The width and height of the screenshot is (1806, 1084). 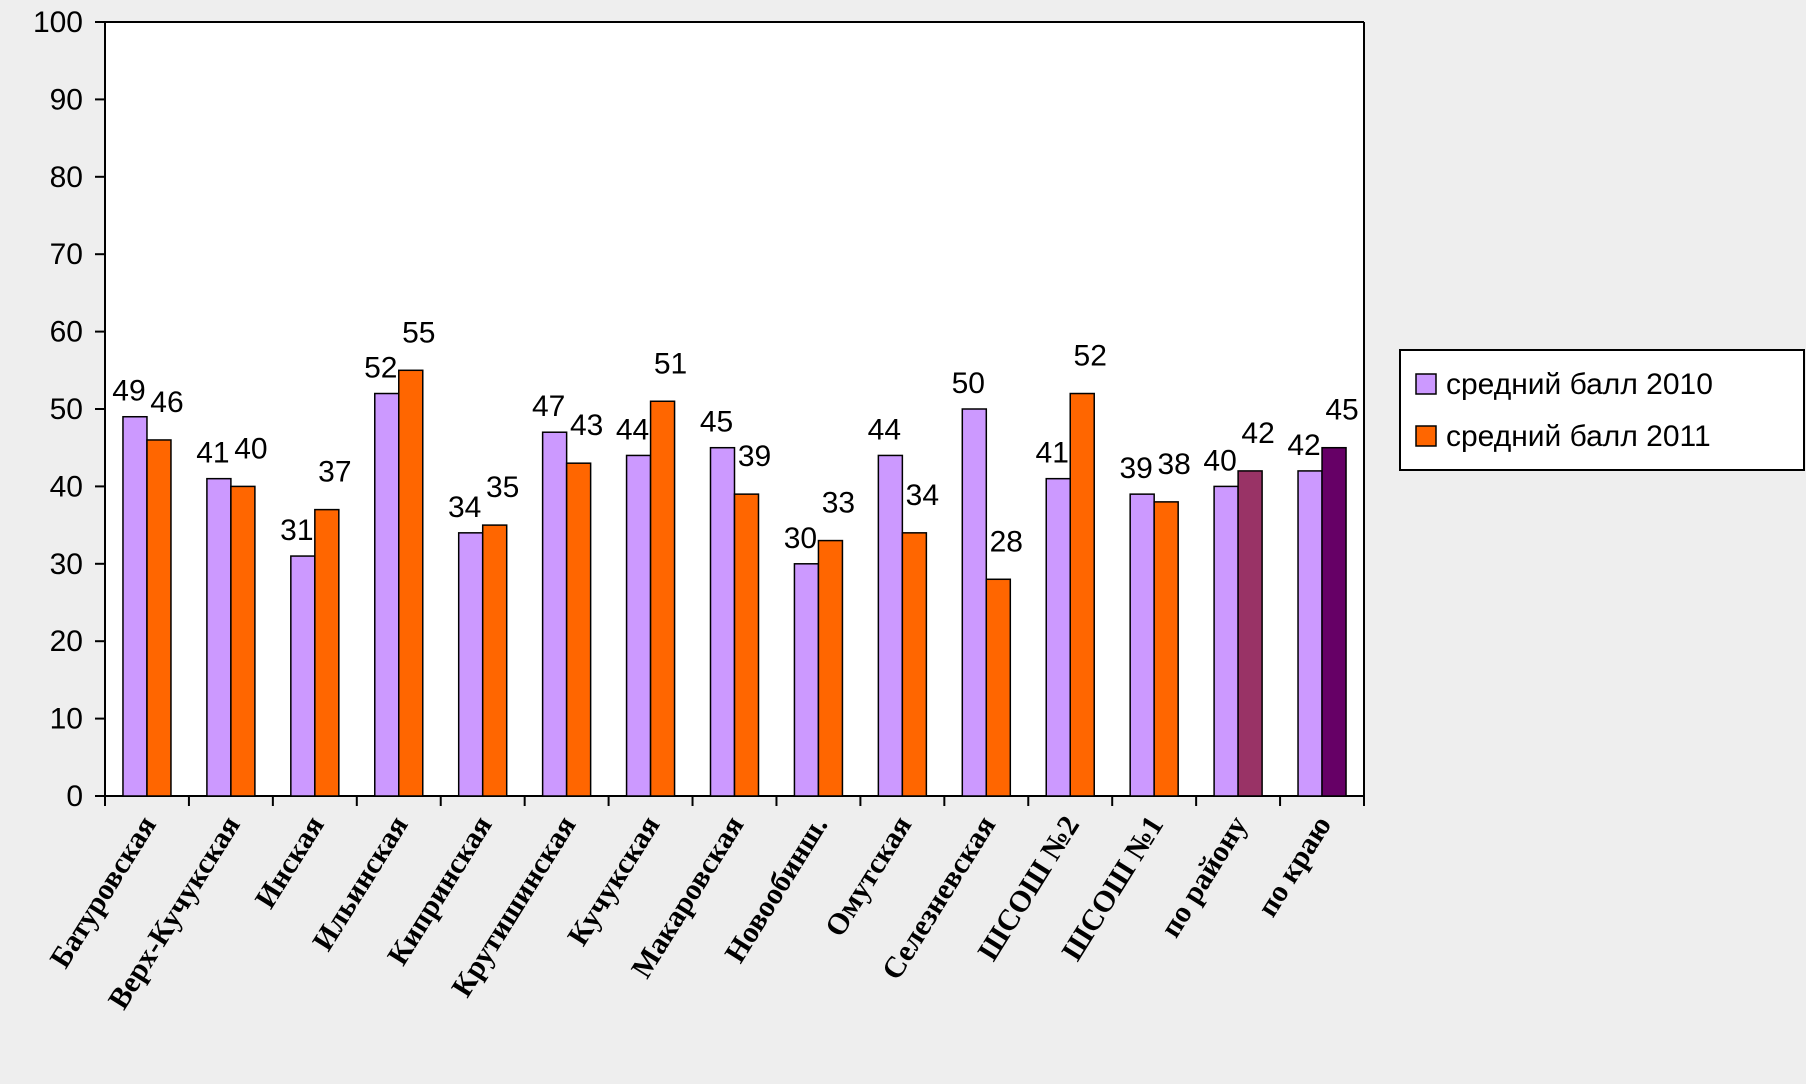 What do you see at coordinates (128, 391) in the screenshot?
I see `data-label: 49` at bounding box center [128, 391].